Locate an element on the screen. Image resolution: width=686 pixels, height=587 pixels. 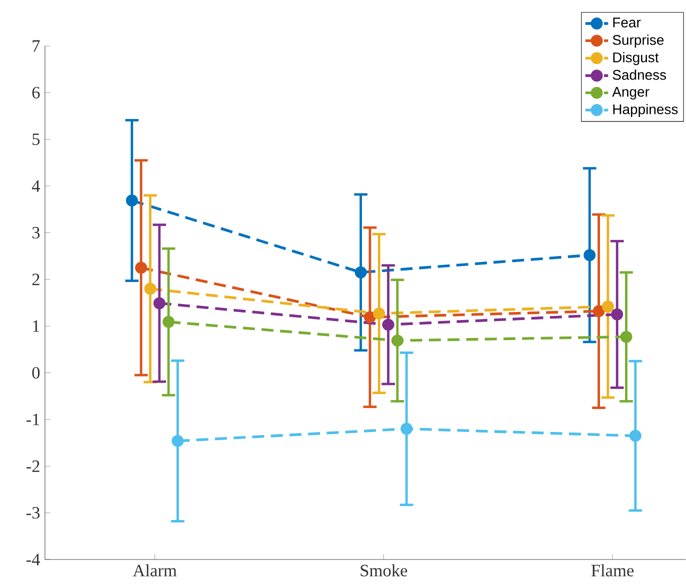
y-tick-label: 0 is located at coordinates (36, 373).